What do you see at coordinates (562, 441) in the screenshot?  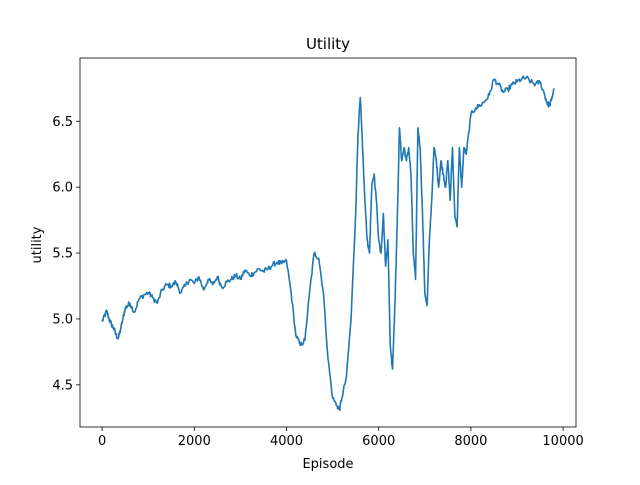 I see `x-tick-label: 10000` at bounding box center [562, 441].